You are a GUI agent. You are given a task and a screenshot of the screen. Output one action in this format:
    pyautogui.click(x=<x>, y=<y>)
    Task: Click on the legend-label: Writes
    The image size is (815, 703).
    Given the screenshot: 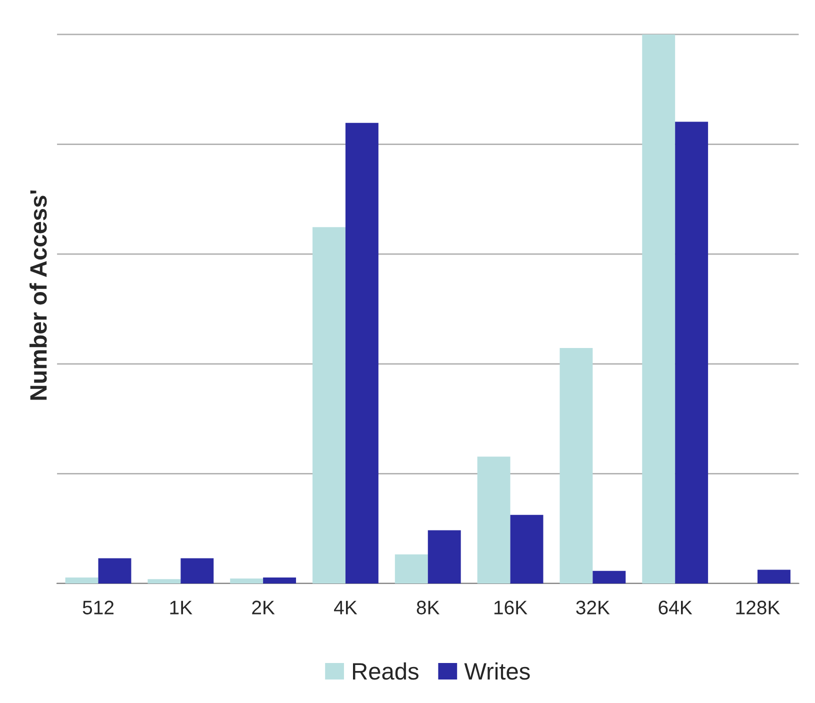 What is the action you would take?
    pyautogui.click(x=497, y=671)
    